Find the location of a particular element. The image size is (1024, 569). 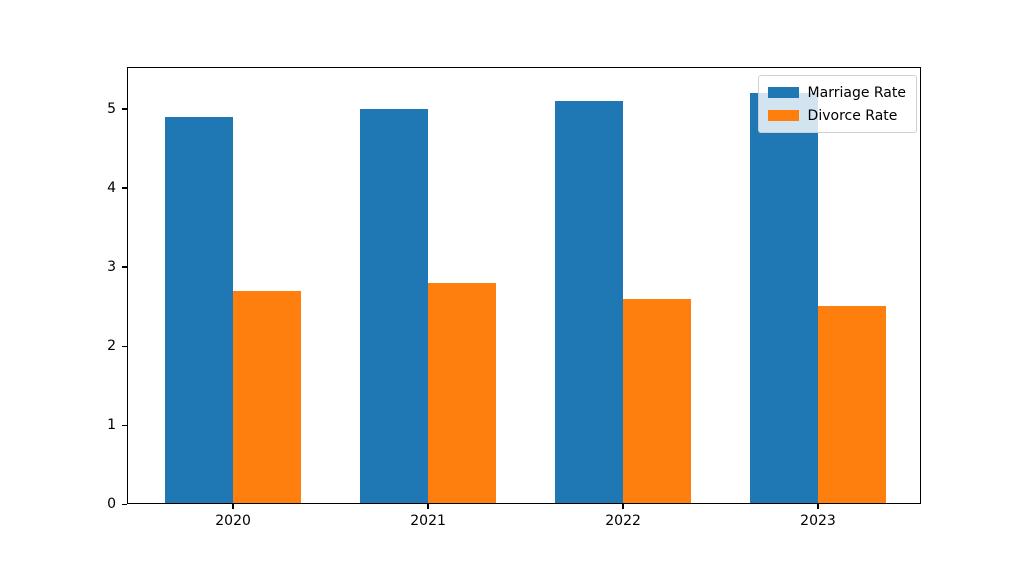

y-tick-label-1: 1 is located at coordinates (111, 425).